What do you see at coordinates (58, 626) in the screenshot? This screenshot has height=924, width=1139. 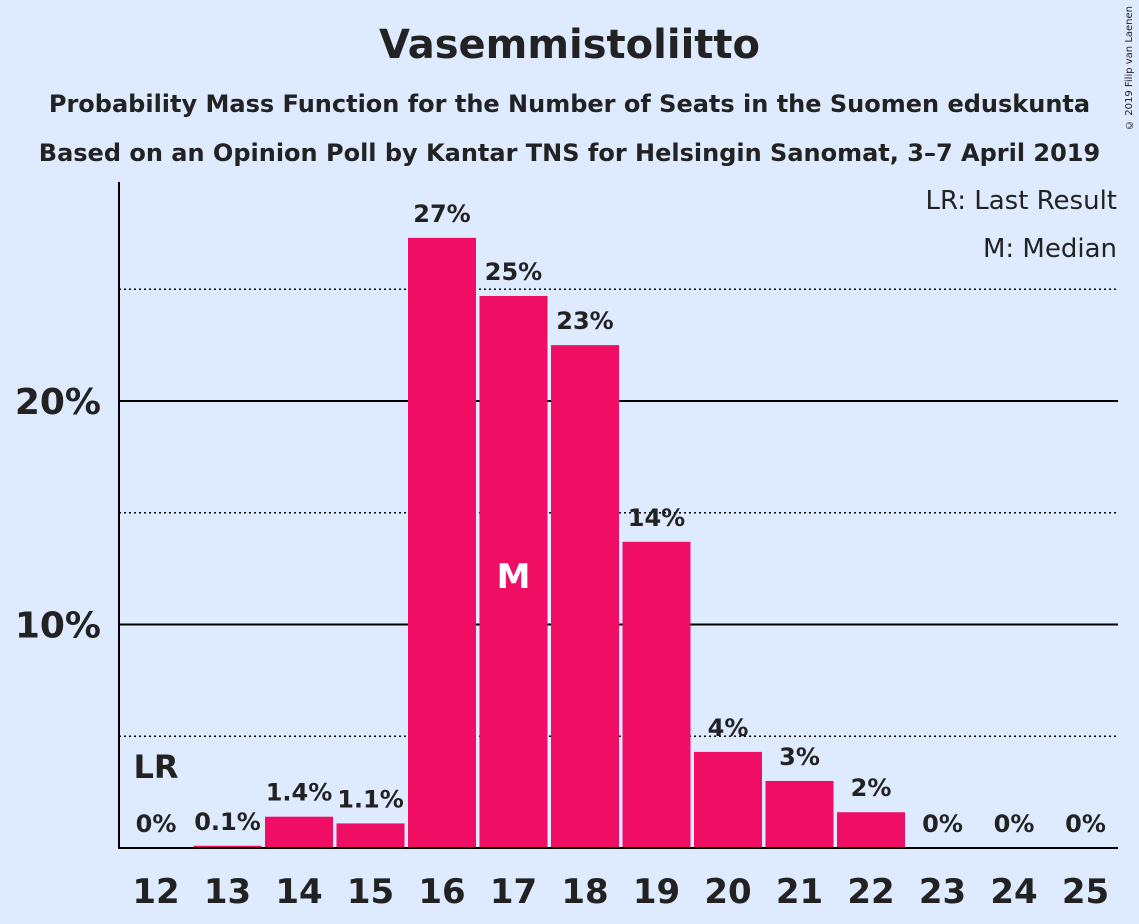 I see `y-tick-label: 10%` at bounding box center [58, 626].